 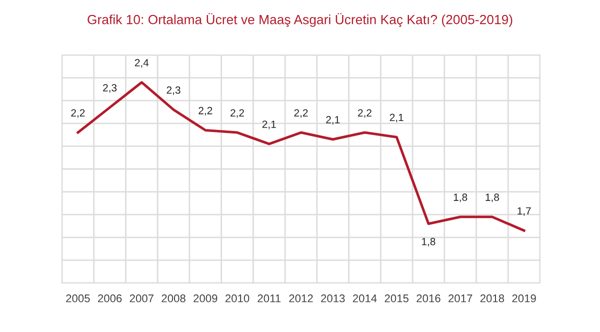 I want to click on x-tick-label: 2014, so click(x=364, y=298).